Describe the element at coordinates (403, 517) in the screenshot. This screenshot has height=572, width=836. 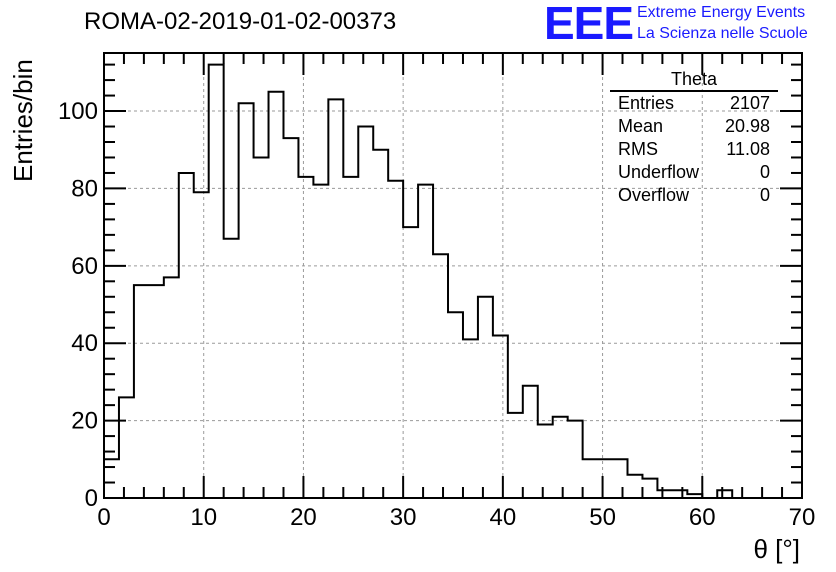
I see `x-tick-label: 30` at that location.